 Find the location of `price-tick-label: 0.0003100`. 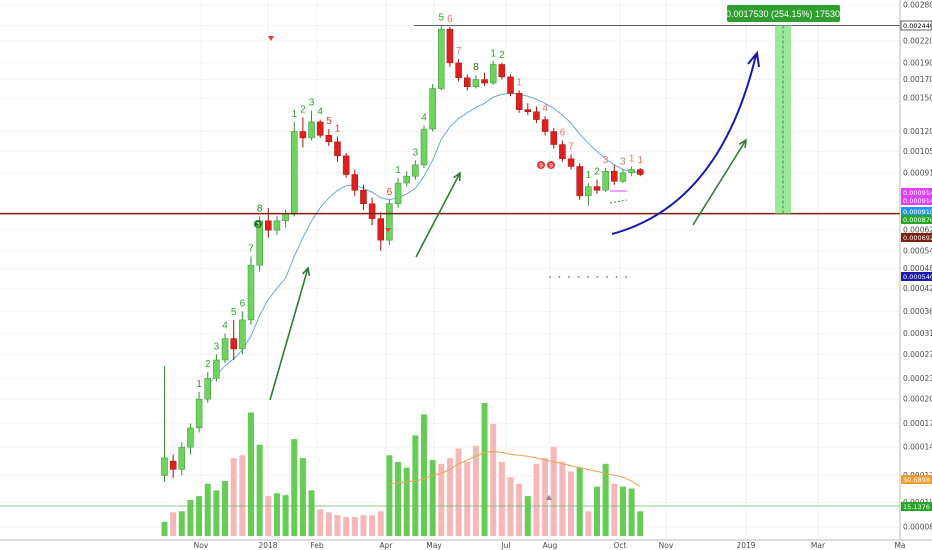

price-tick-label: 0.0003100 is located at coordinates (917, 333).